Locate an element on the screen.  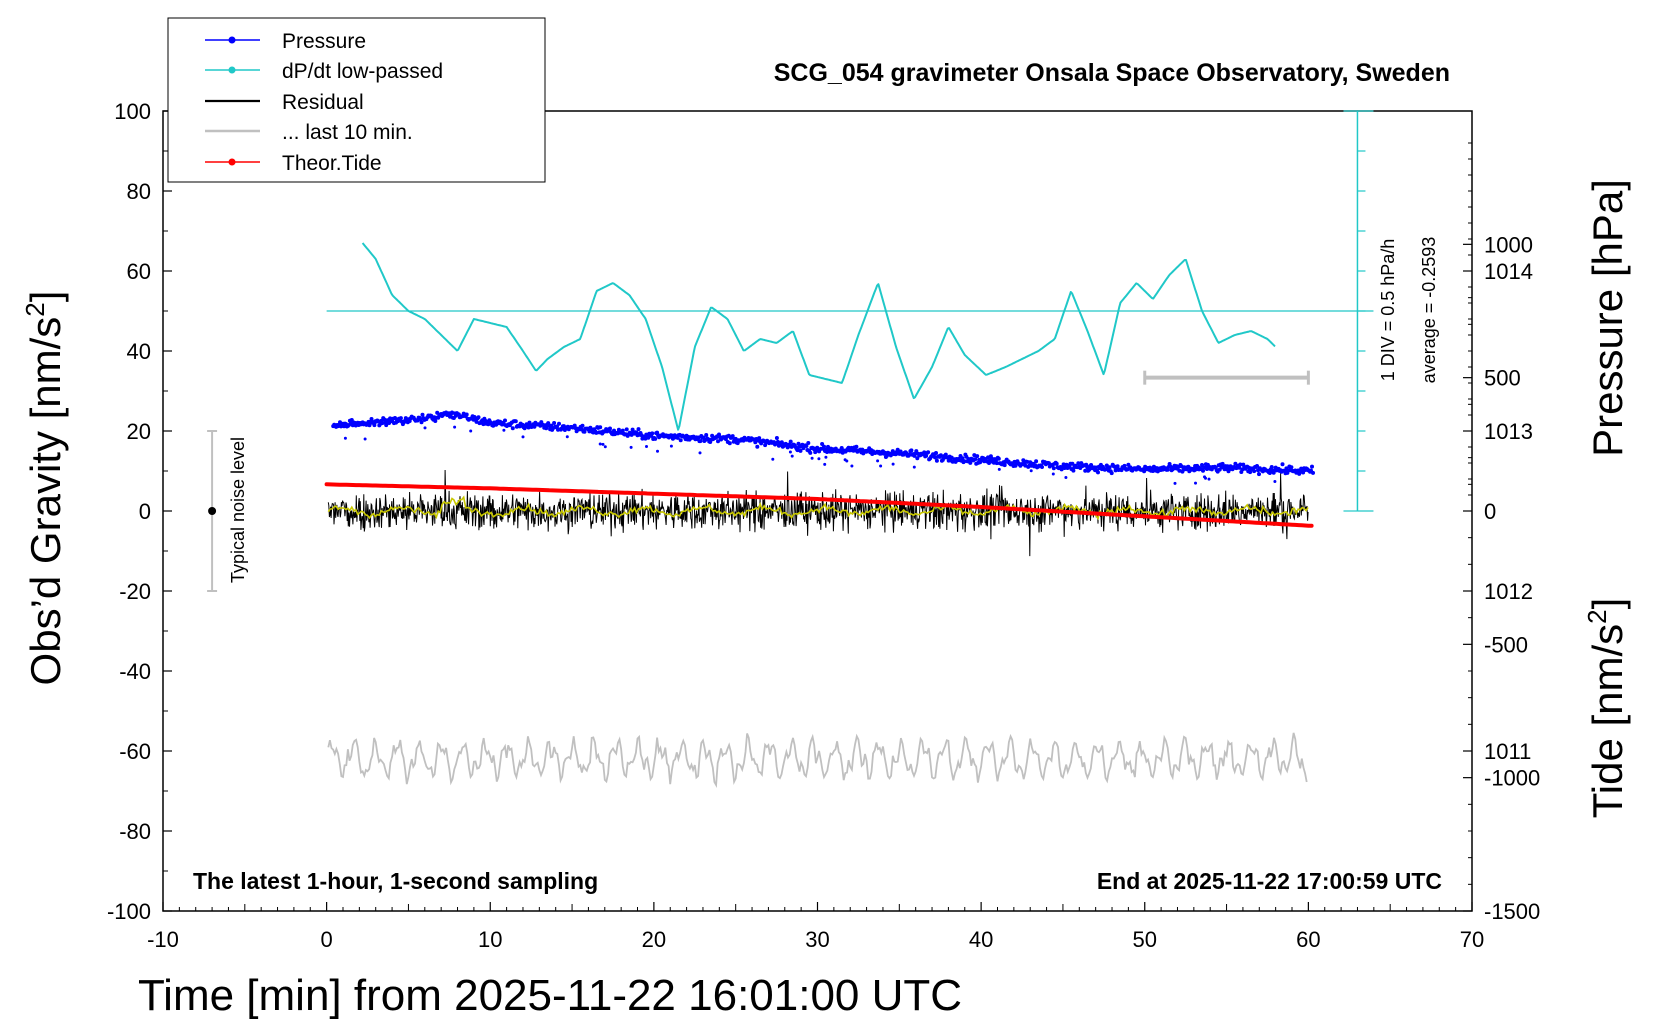
x-tick-label: 30 is located at coordinates (817, 939).